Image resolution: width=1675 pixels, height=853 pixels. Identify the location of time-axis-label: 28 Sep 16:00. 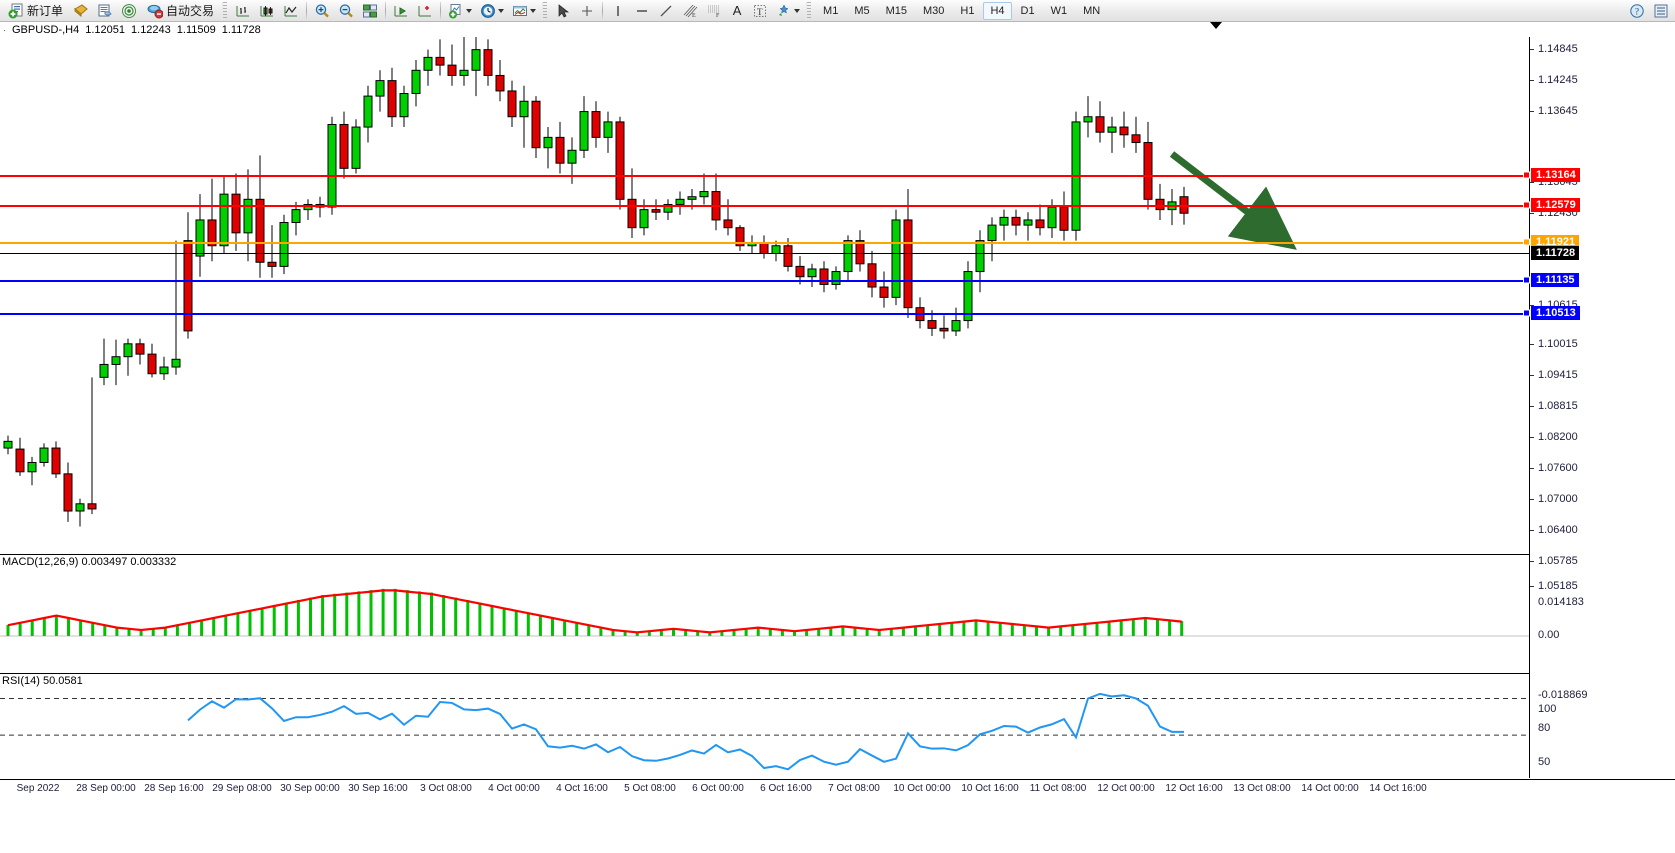
(174, 788).